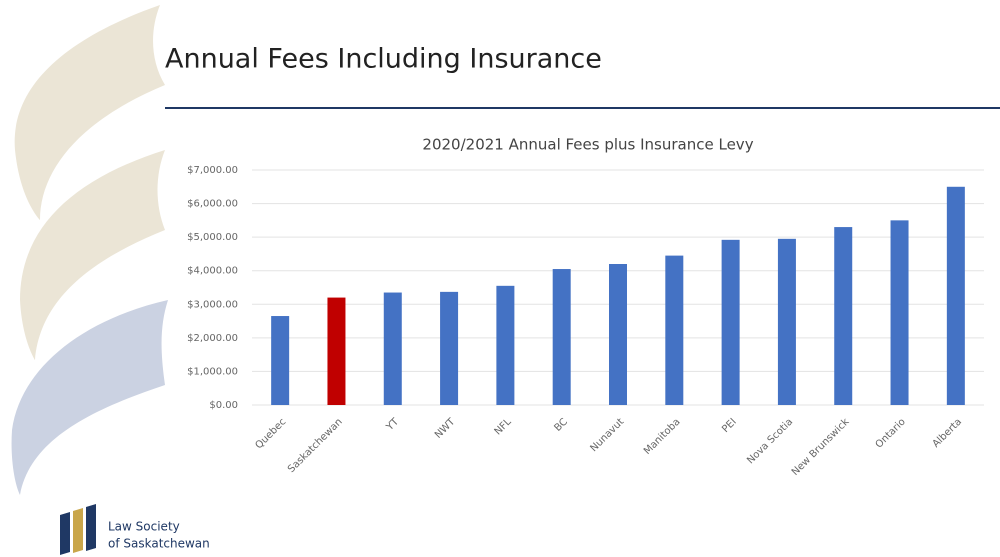 The width and height of the screenshot is (1000, 557). I want to click on logo: Law Society of Saskatchewan, so click(135, 529).